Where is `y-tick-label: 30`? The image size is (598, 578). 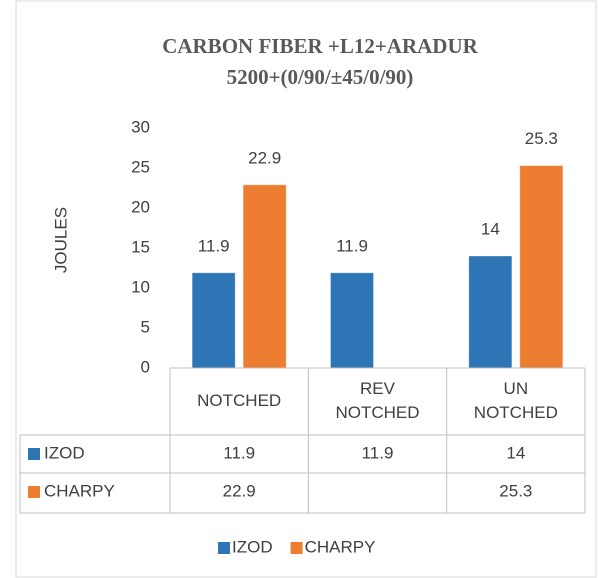 y-tick-label: 30 is located at coordinates (140, 126).